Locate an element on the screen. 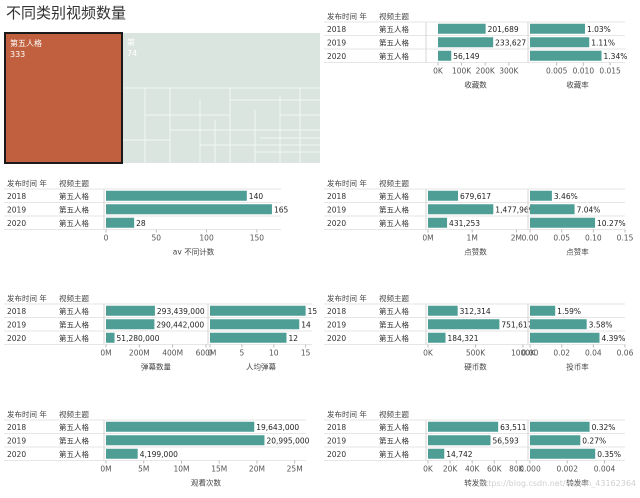 The height and width of the screenshot is (498, 640). bar-value-label: 14 is located at coordinates (306, 324).